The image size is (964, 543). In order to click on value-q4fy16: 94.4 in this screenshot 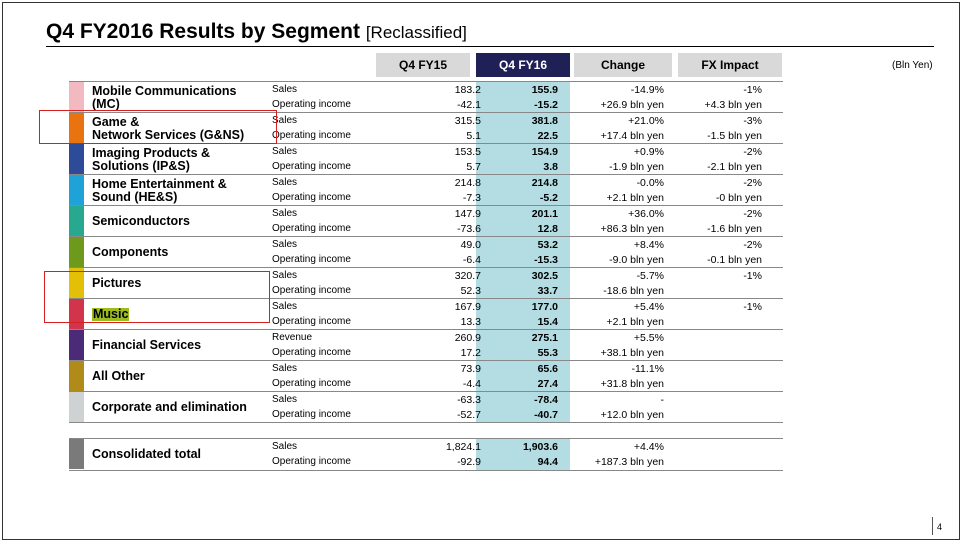, I will do `click(547, 462)`.